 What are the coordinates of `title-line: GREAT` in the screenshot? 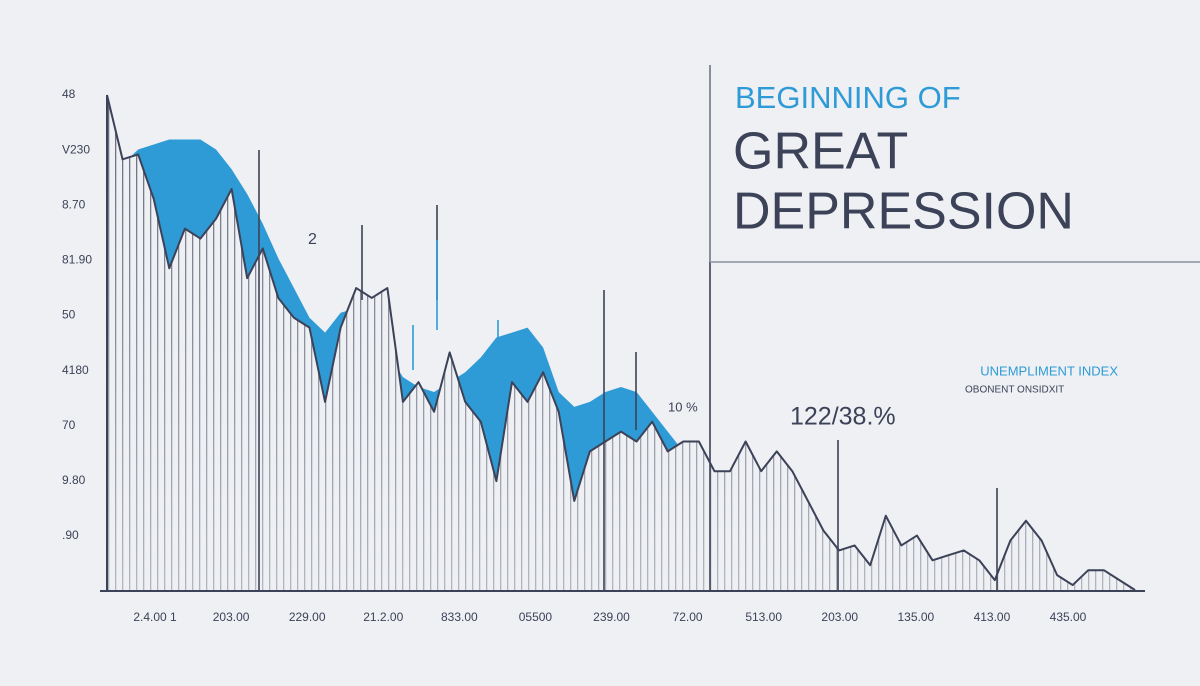 It's located at (820, 152).